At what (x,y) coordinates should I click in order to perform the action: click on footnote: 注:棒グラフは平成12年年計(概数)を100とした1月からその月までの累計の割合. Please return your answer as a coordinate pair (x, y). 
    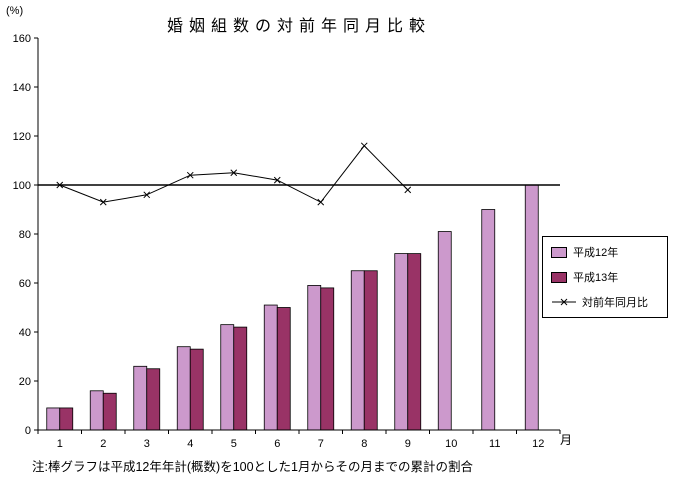
    Looking at the image, I should click on (253, 467).